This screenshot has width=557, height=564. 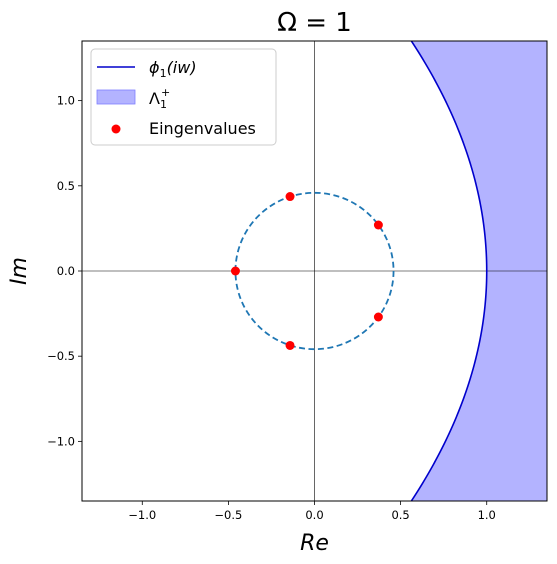 What do you see at coordinates (314, 23) in the screenshot?
I see `chart-title: Ω = 1` at bounding box center [314, 23].